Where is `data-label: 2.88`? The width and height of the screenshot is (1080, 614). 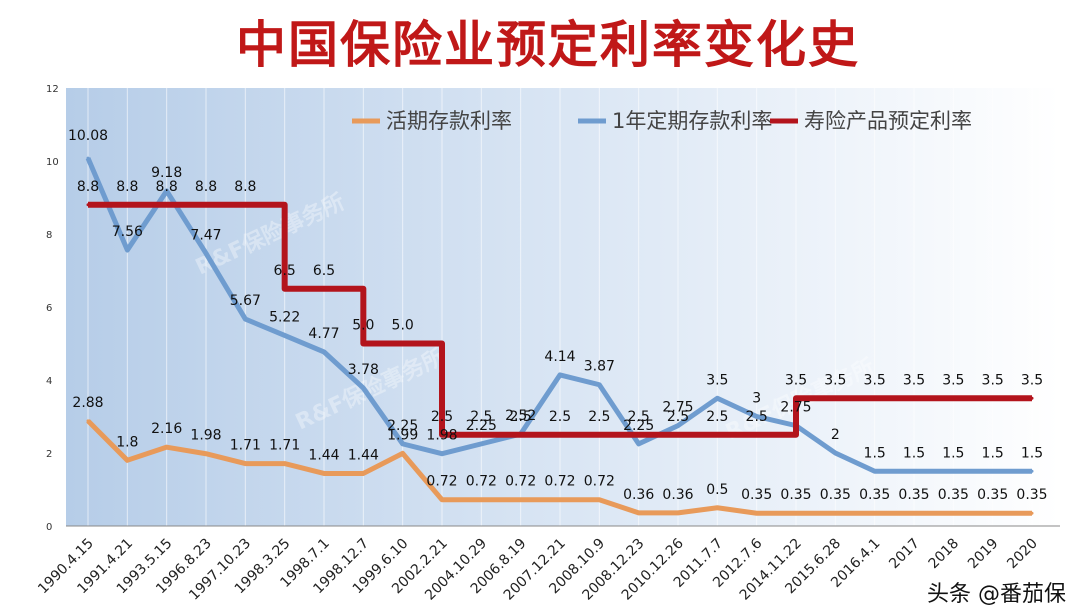
data-label: 2.88 is located at coordinates (87, 403).